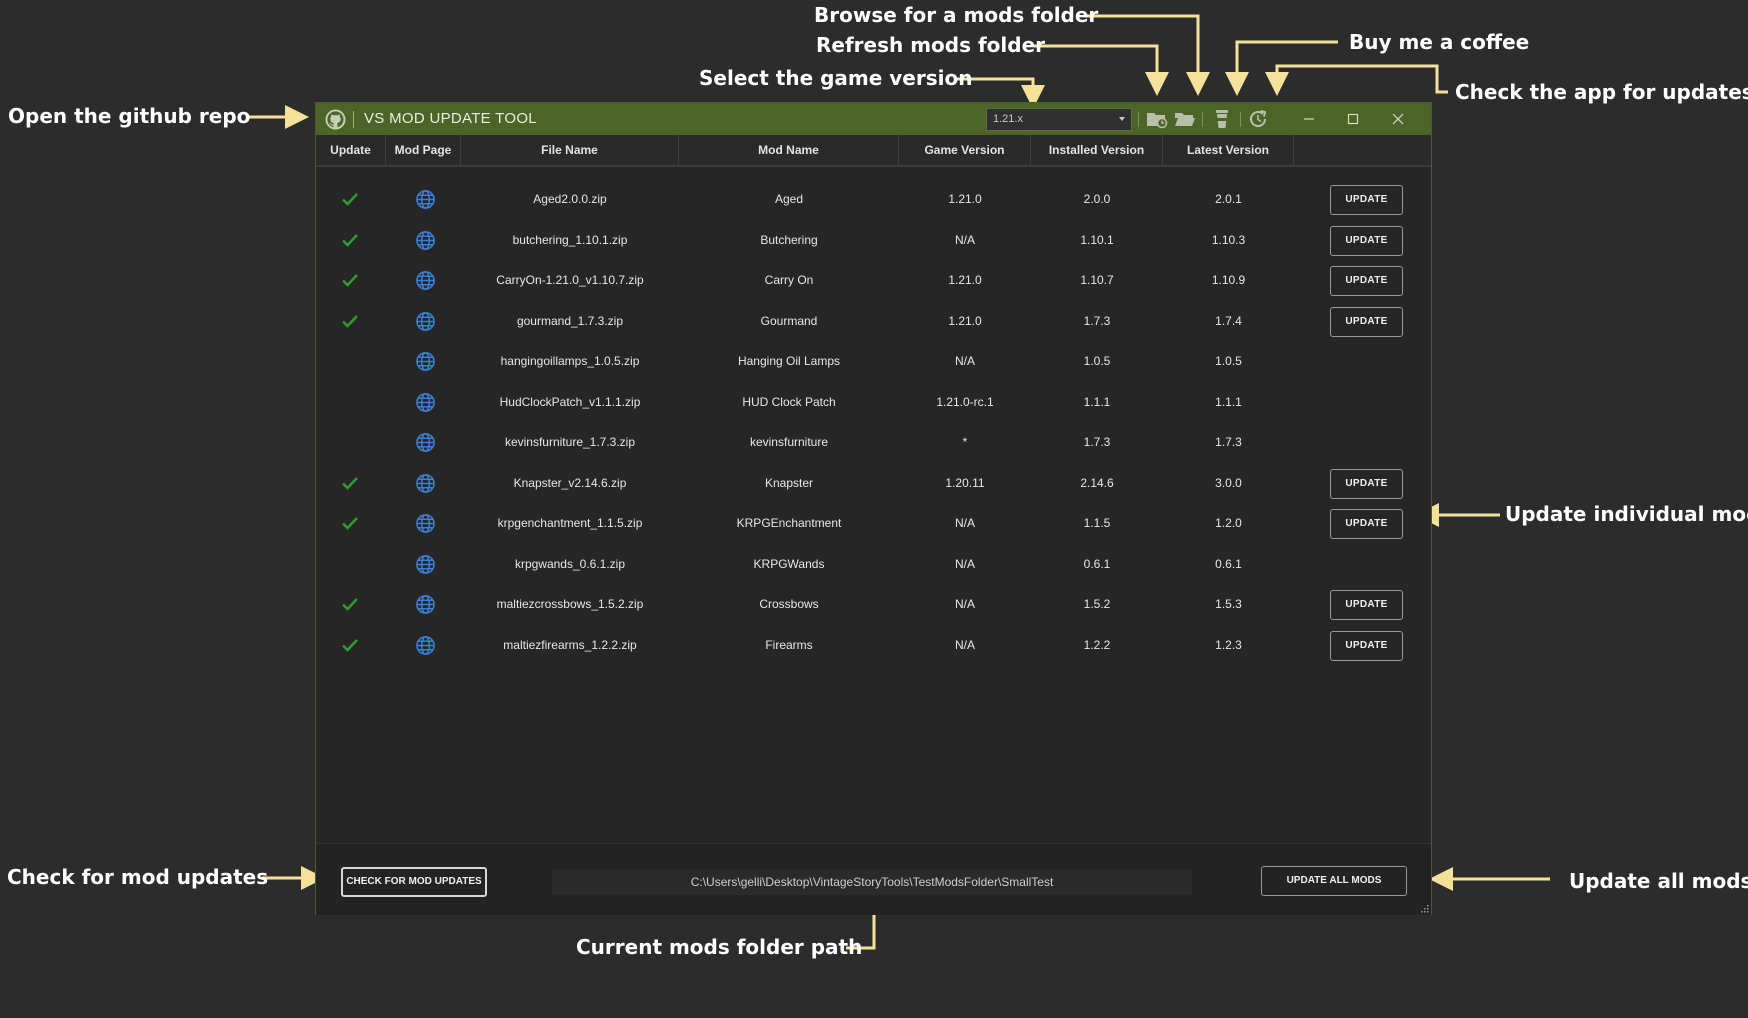 The height and width of the screenshot is (1018, 1748). What do you see at coordinates (1228, 150) in the screenshot?
I see `header-latest-version: Latest Version` at bounding box center [1228, 150].